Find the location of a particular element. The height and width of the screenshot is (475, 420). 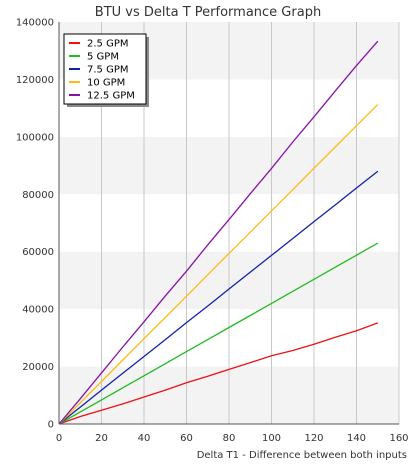

y-tick-label-5: 100000 is located at coordinates (35, 137).